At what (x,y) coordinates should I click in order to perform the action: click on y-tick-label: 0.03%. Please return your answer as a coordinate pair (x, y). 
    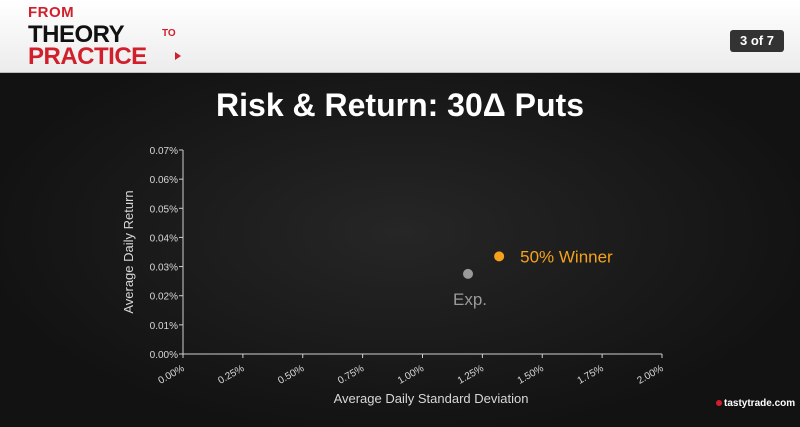
    Looking at the image, I should click on (164, 268).